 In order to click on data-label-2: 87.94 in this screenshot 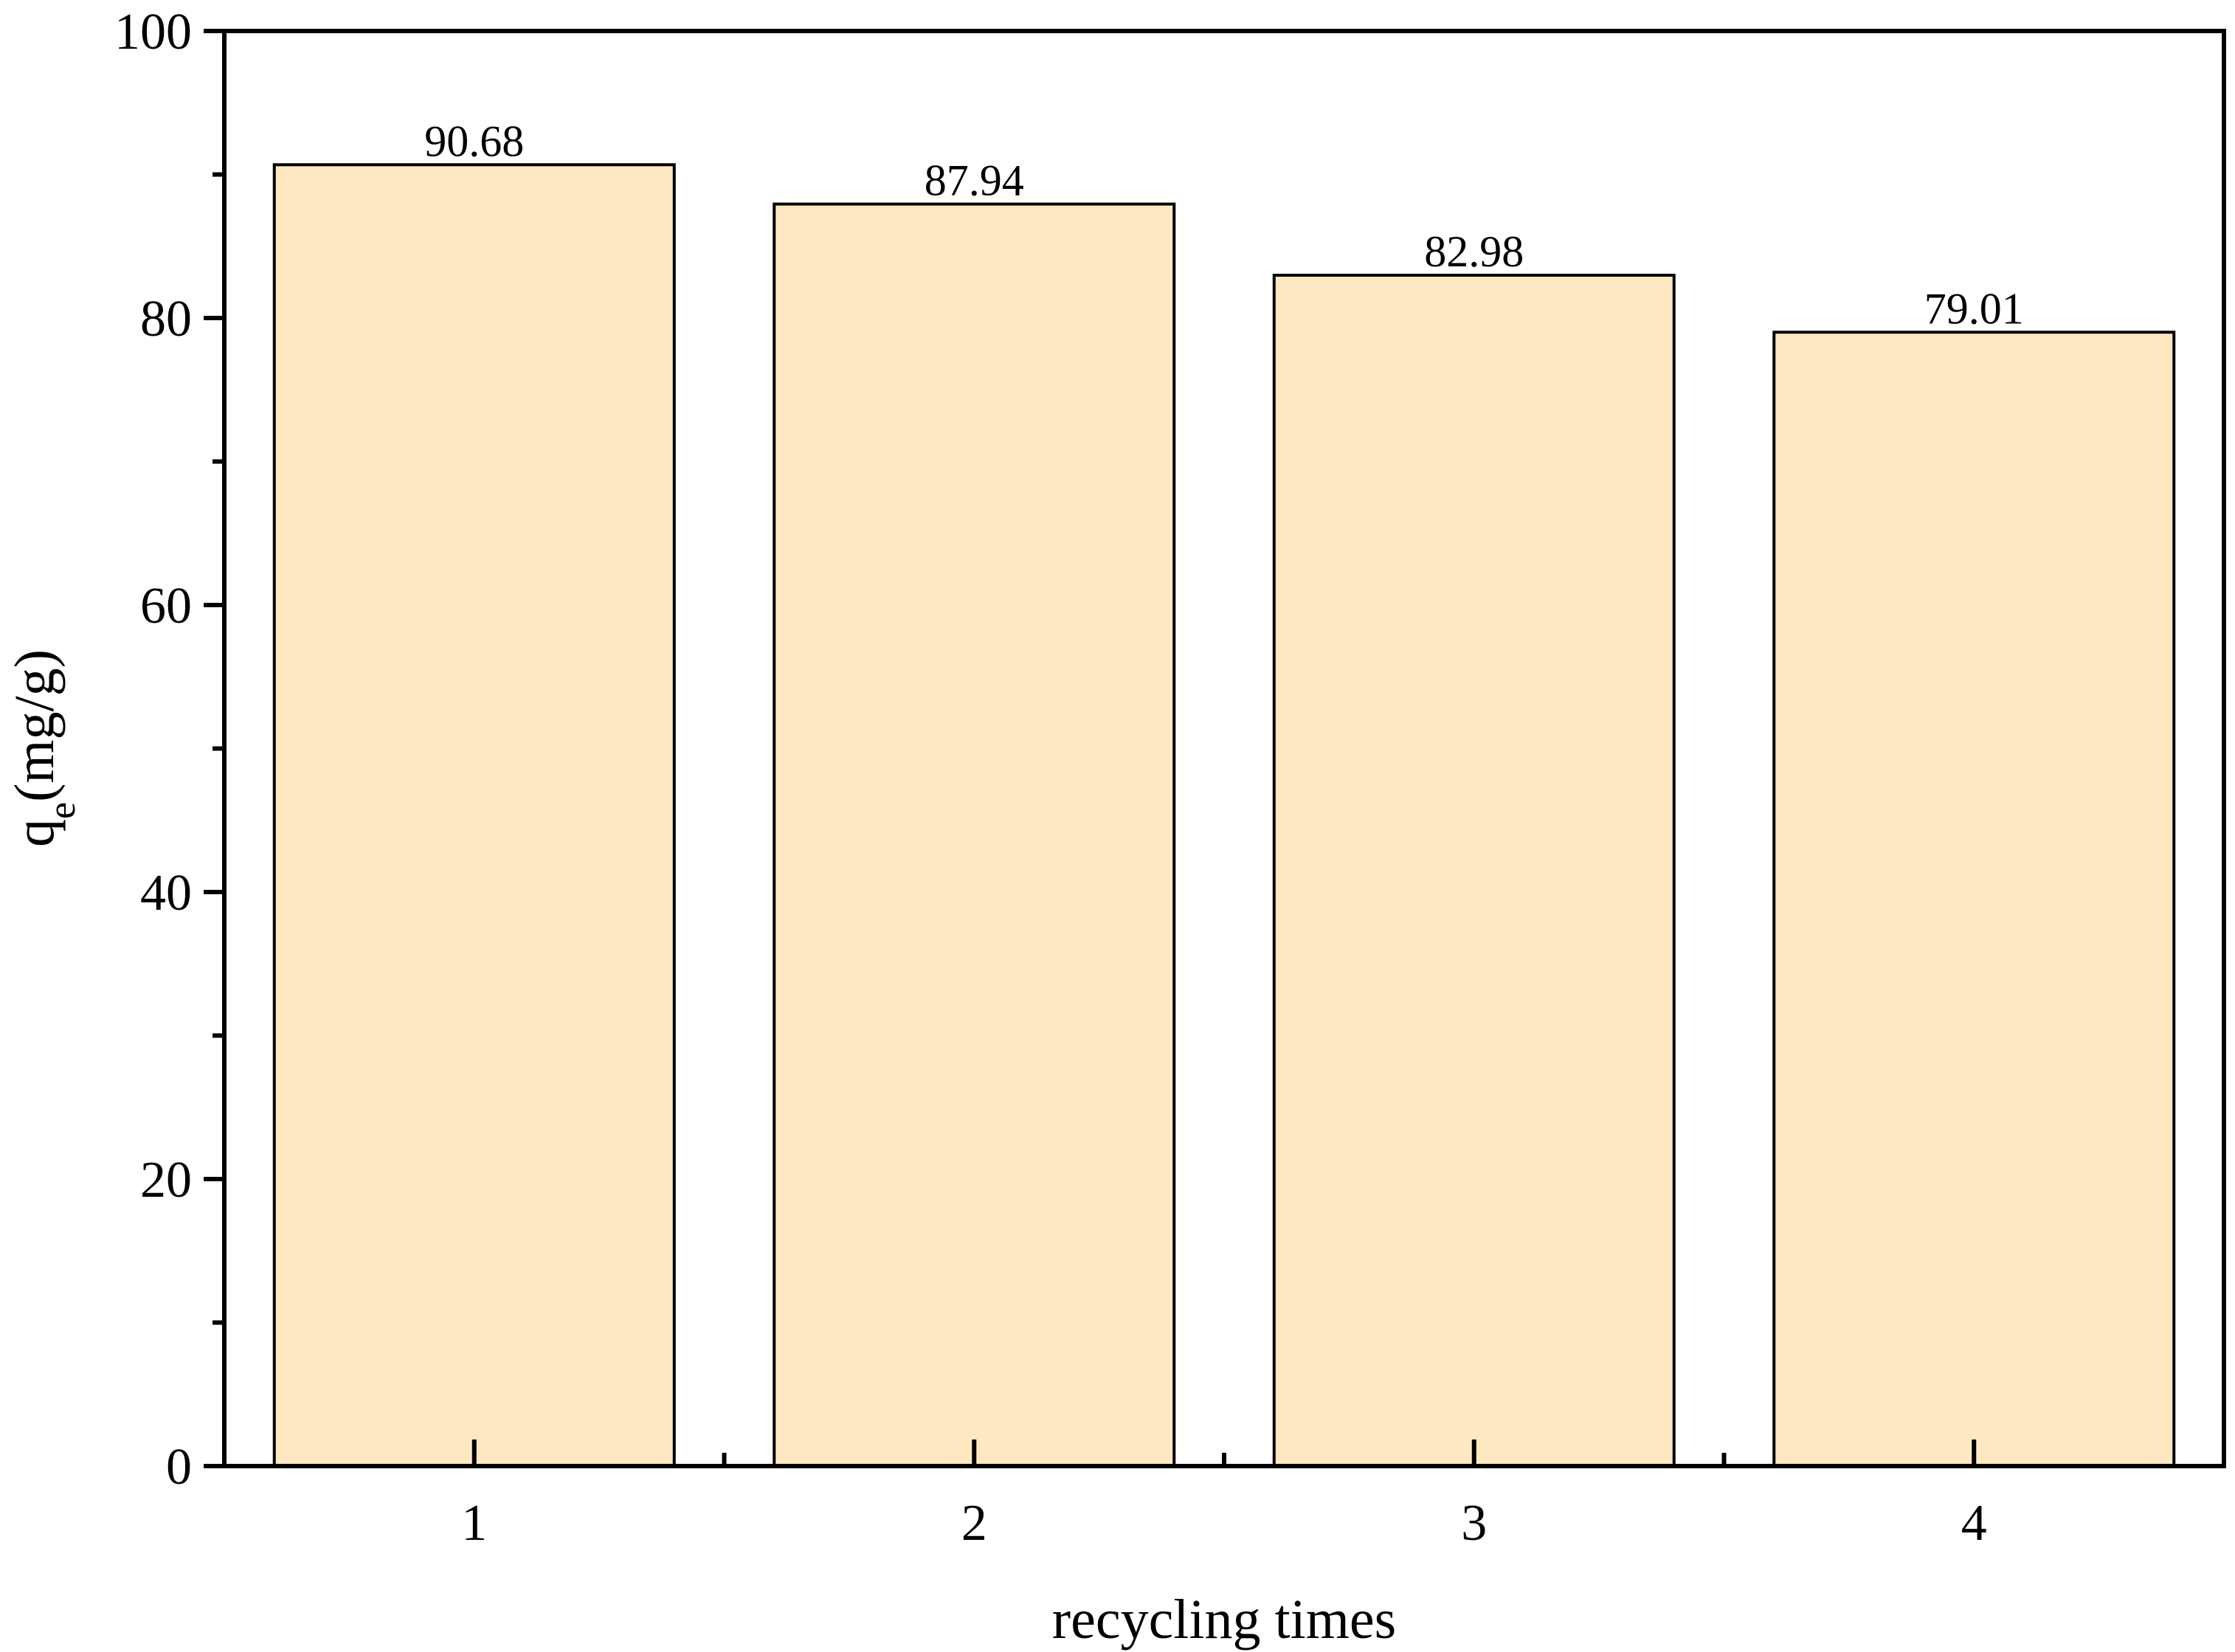, I will do `click(974, 181)`.